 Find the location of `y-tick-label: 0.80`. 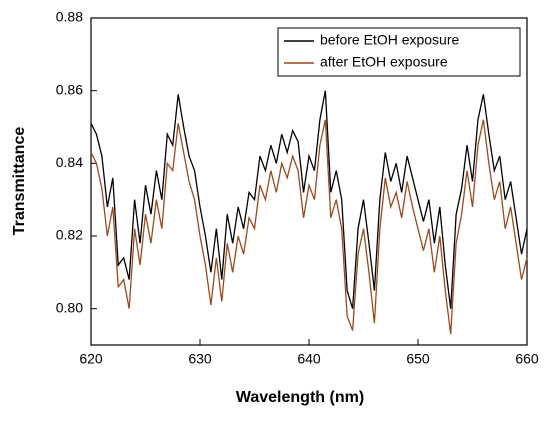

y-tick-label: 0.80 is located at coordinates (69, 307).